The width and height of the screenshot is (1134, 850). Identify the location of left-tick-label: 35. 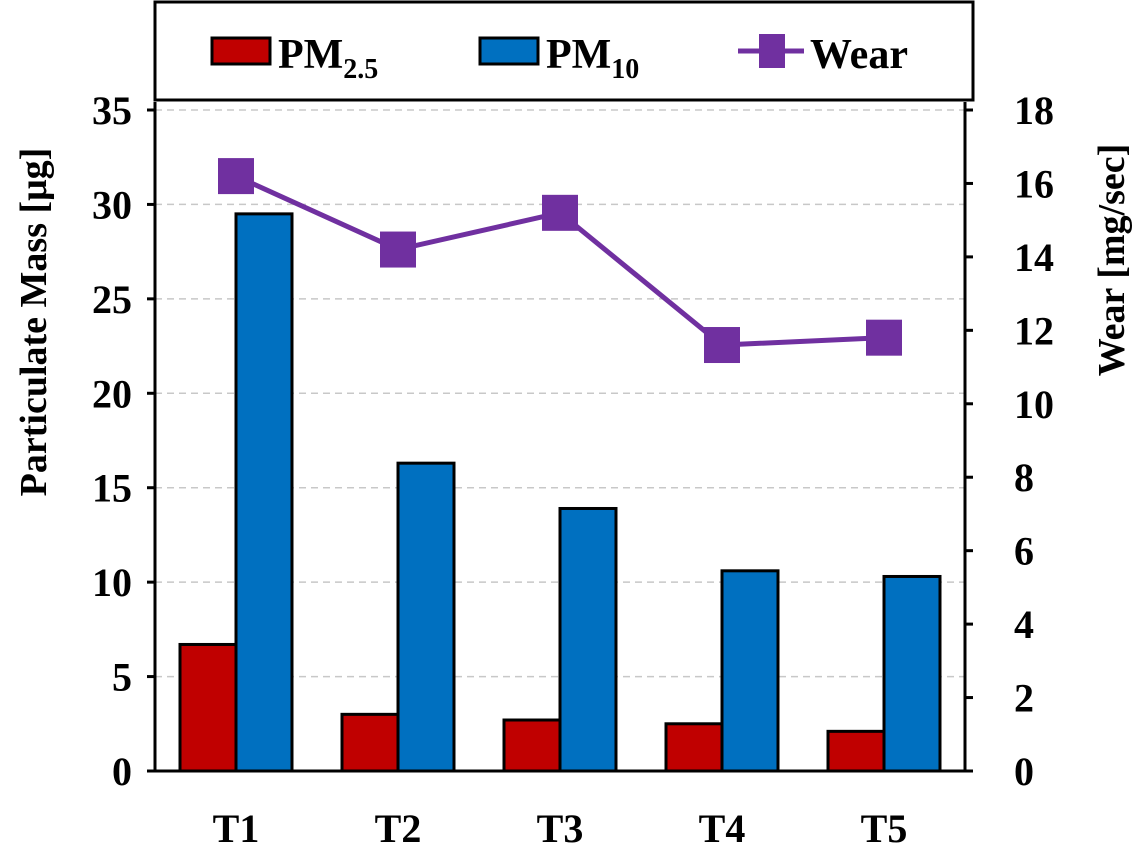
(112, 110).